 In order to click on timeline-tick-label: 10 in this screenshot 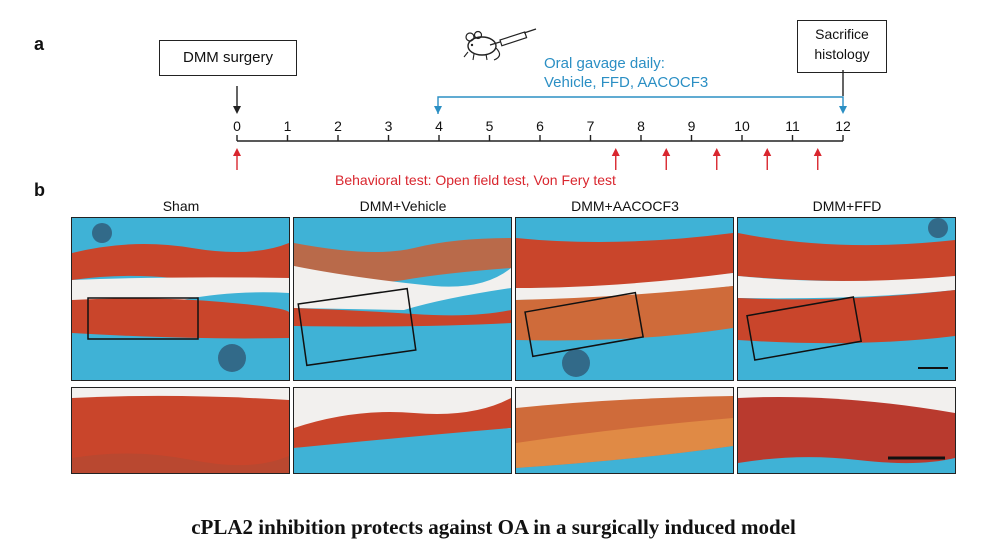, I will do `click(742, 126)`.